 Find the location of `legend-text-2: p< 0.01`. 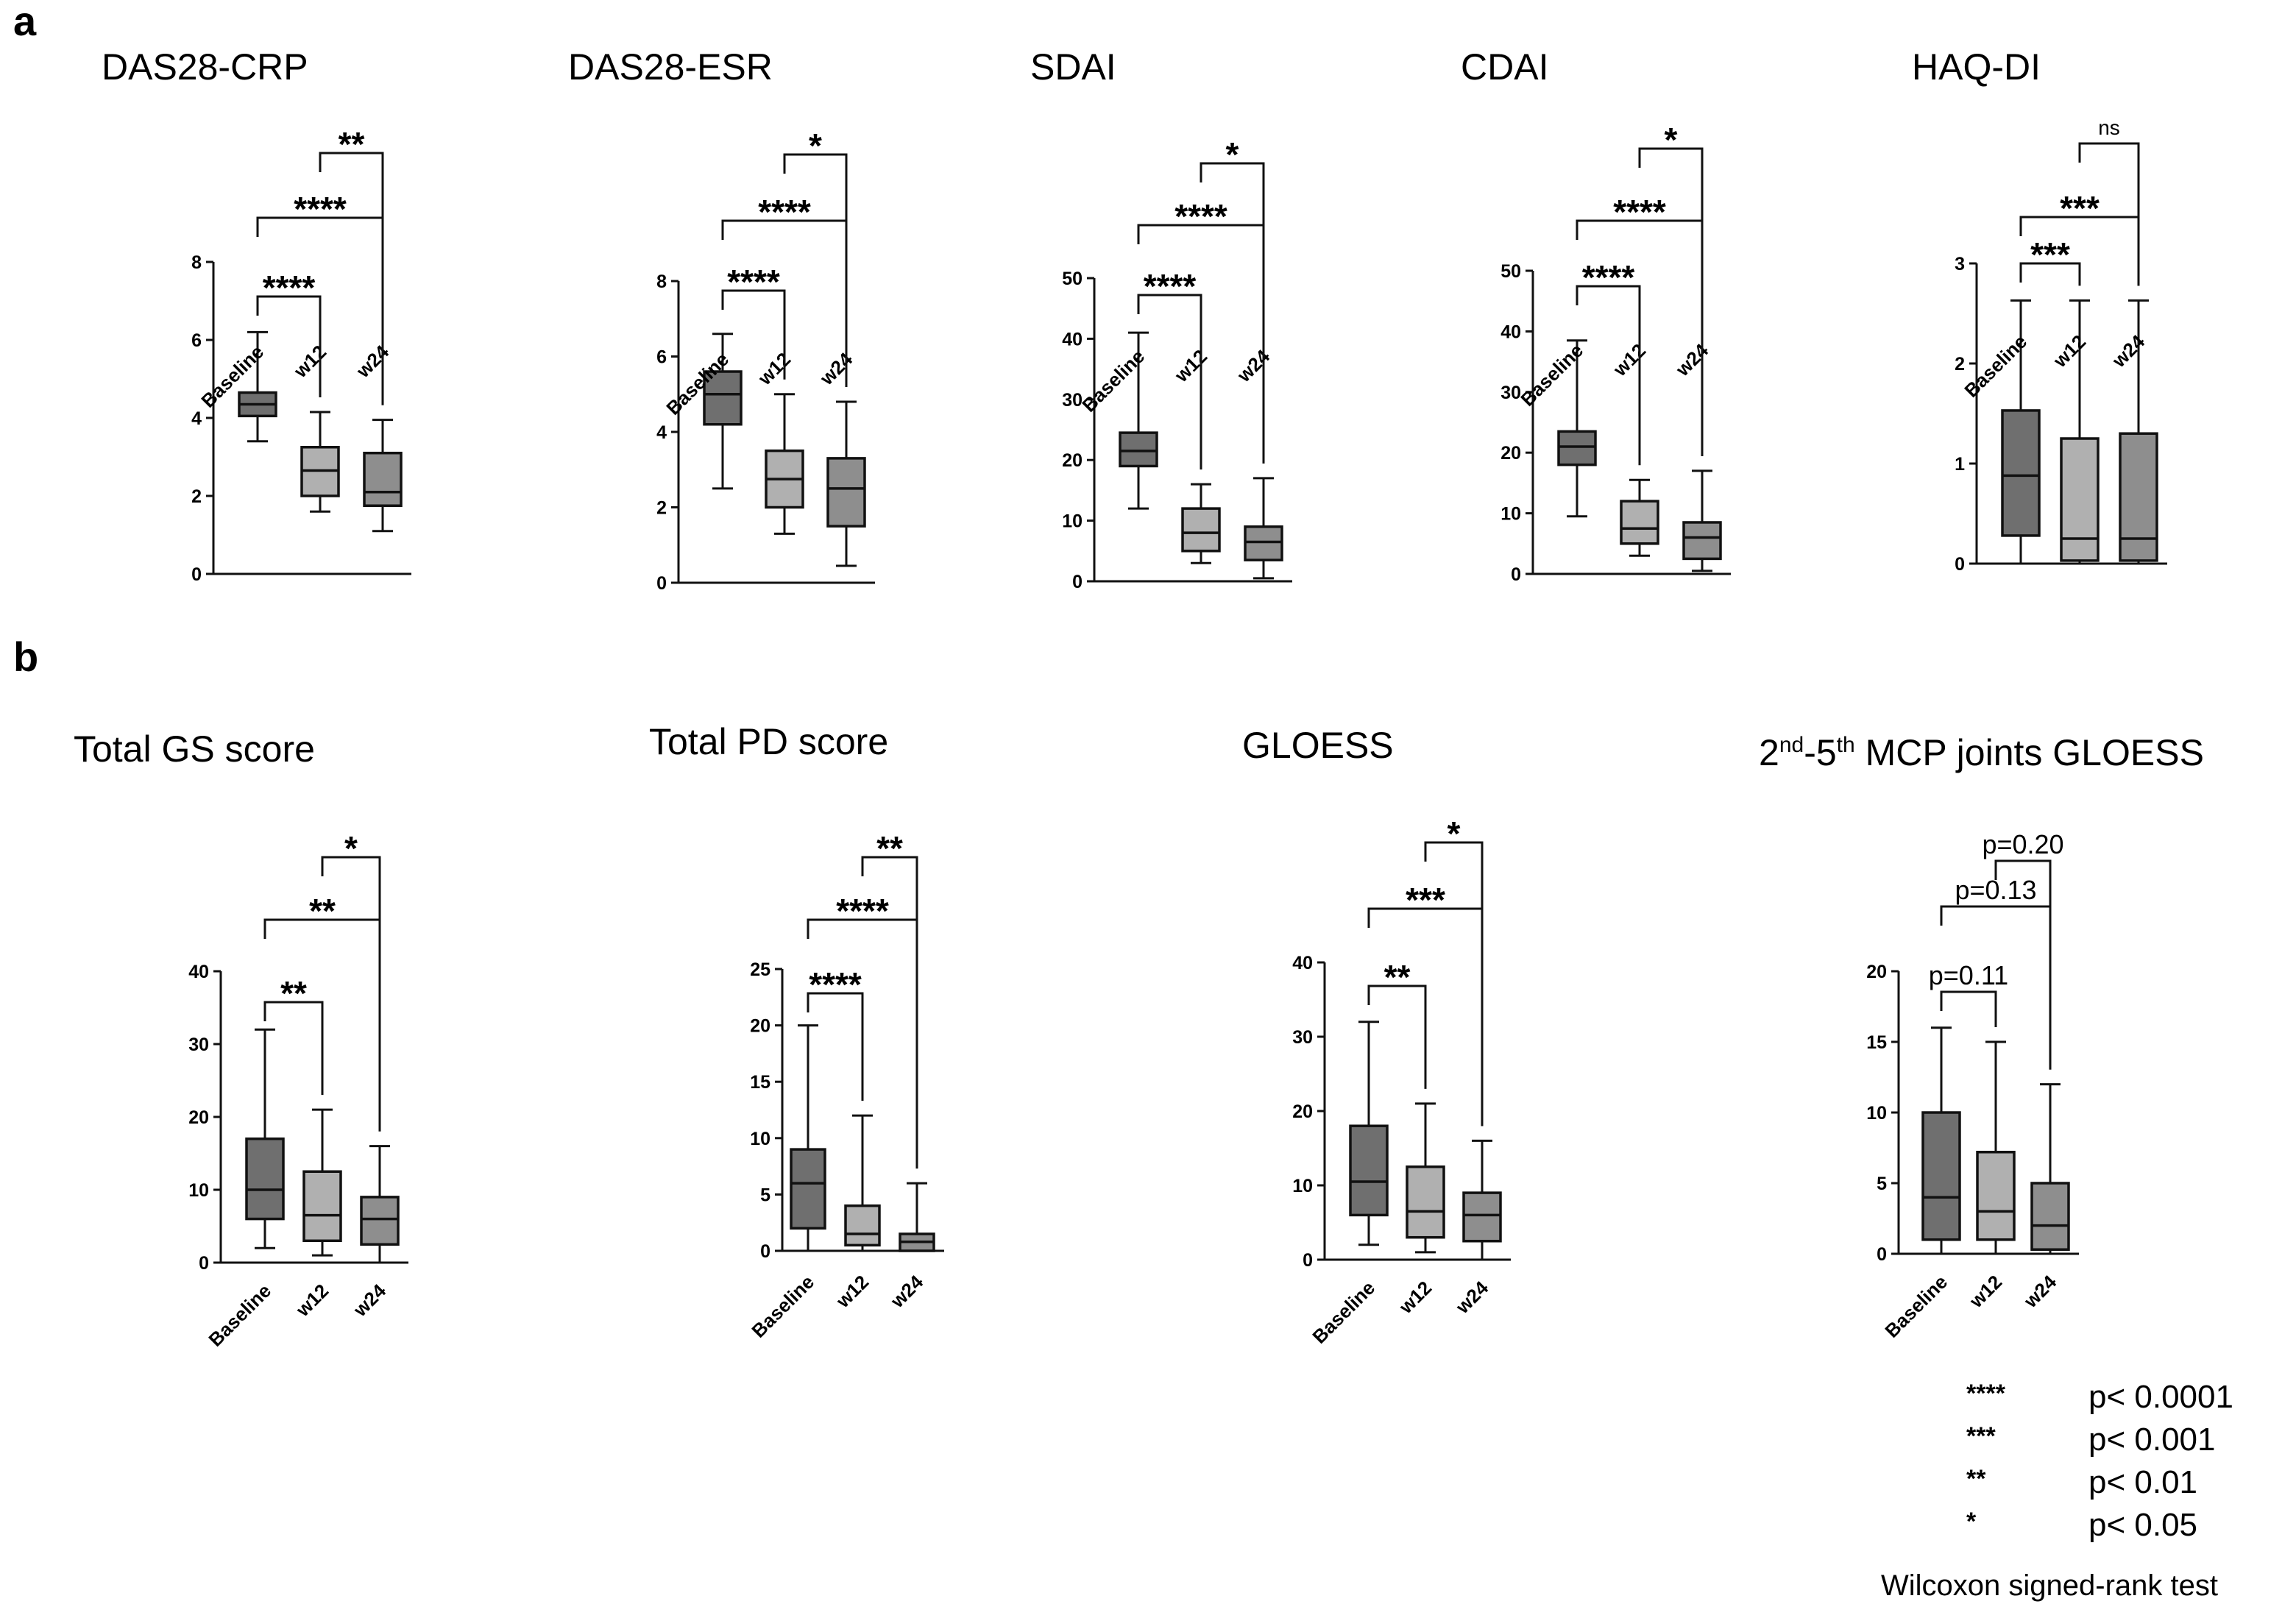

legend-text-2: p< 0.01 is located at coordinates (2142, 1482).